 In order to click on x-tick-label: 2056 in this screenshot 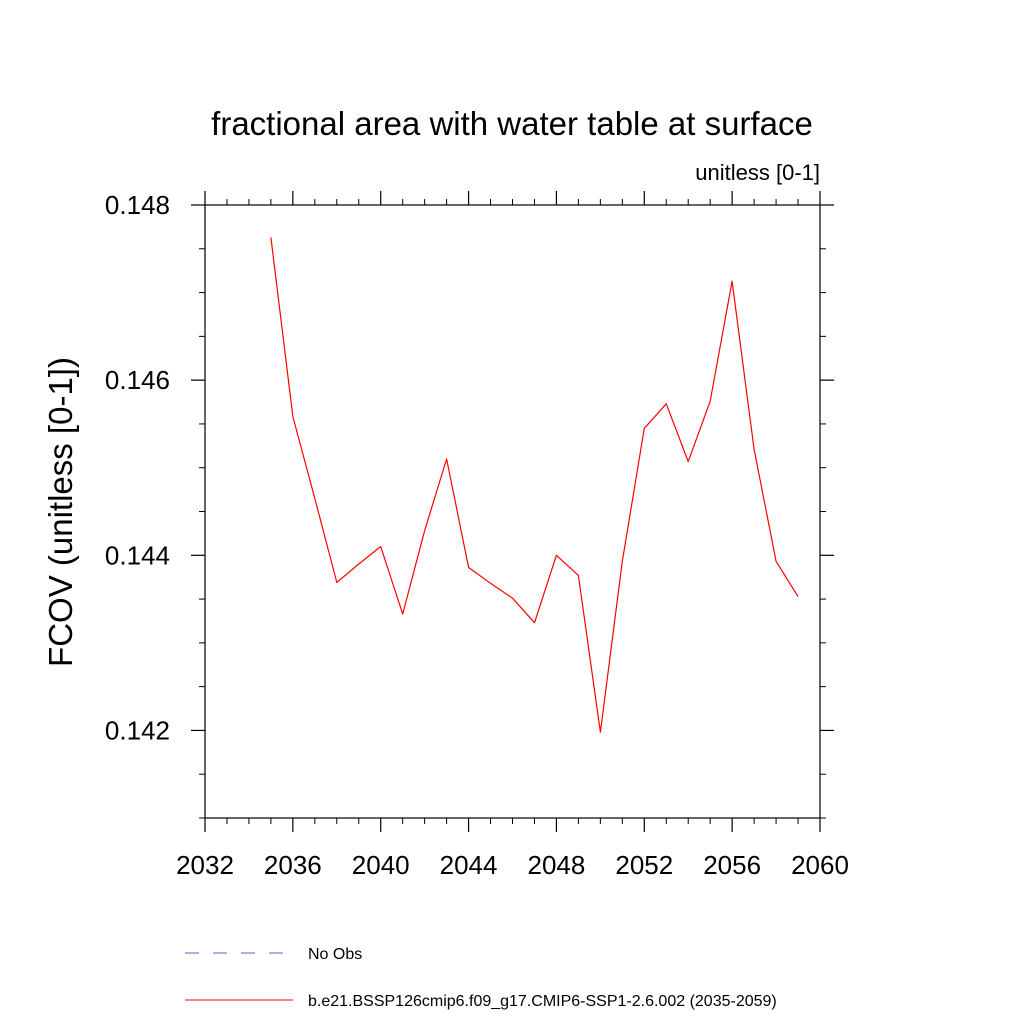, I will do `click(732, 865)`.